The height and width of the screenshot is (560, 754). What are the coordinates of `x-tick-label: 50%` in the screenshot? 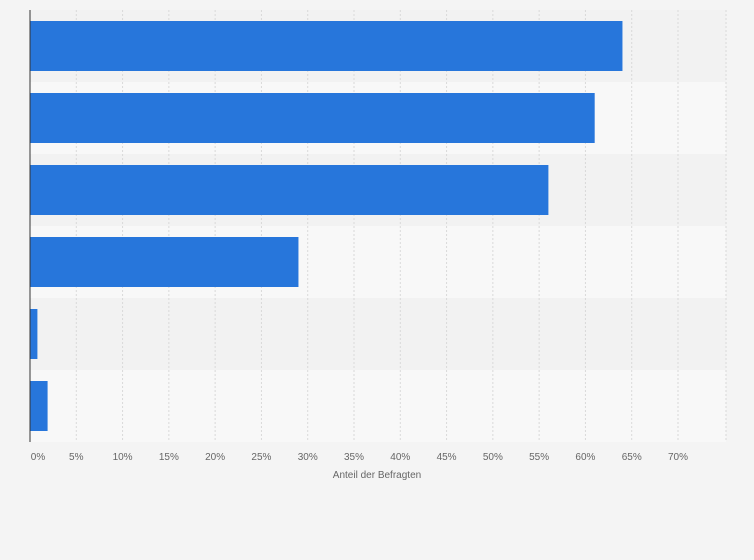 It's located at (493, 457).